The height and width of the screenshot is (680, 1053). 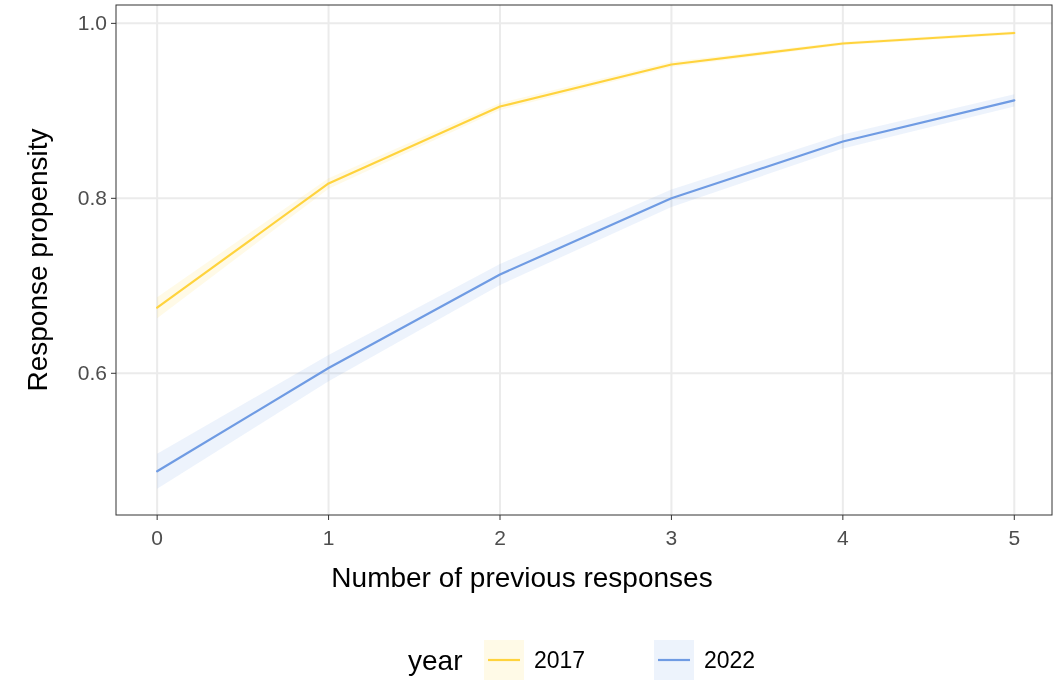 I want to click on x-axis-title: Number of previous responses, so click(x=522, y=577).